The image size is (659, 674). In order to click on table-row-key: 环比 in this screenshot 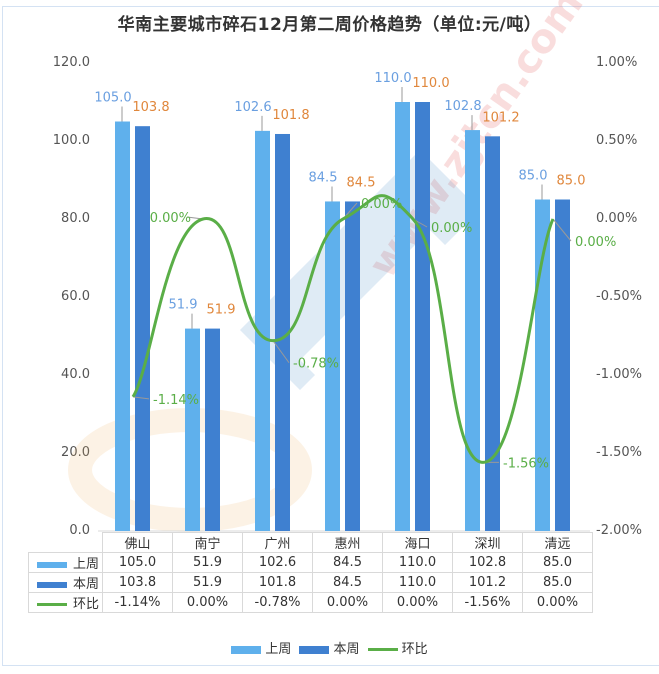, I will do `click(65, 602)`.